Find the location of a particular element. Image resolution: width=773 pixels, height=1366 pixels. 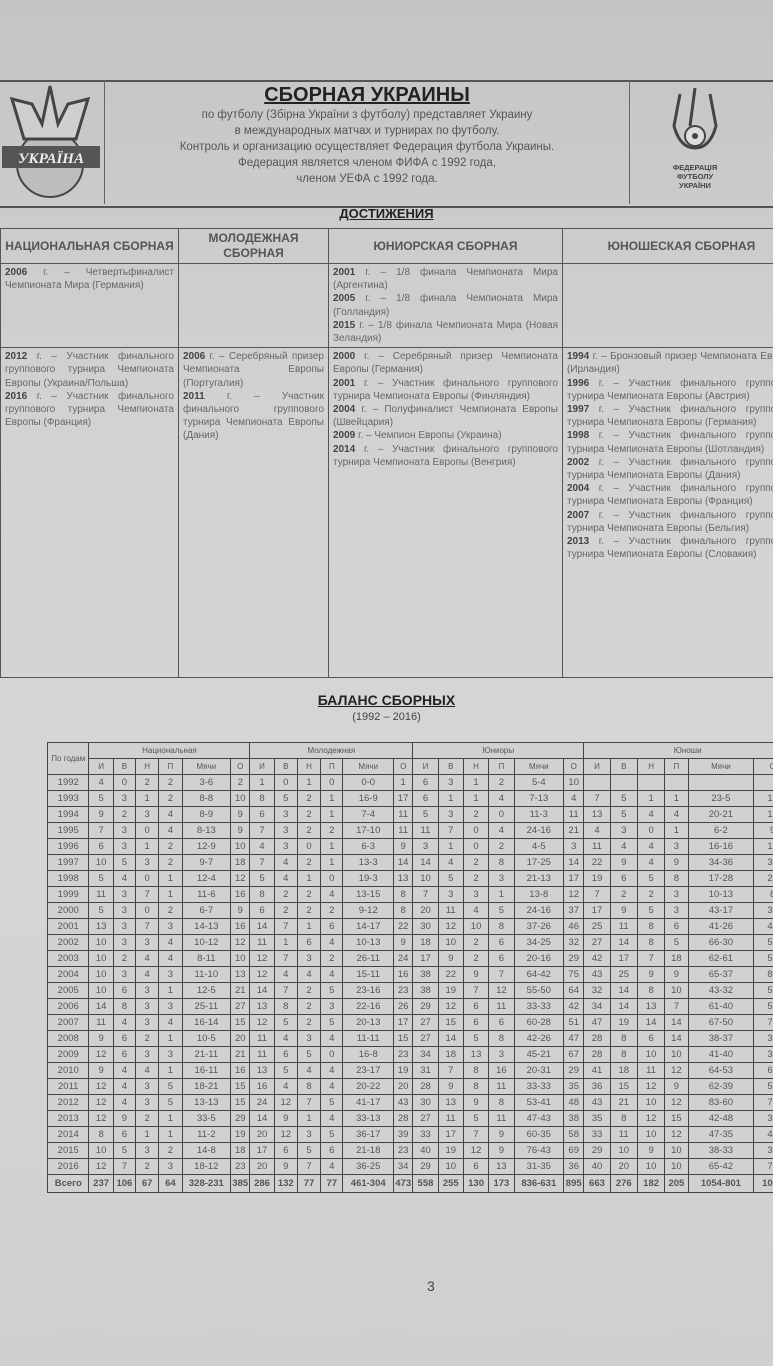

jun-cell: 9 is located at coordinates (450, 1086).